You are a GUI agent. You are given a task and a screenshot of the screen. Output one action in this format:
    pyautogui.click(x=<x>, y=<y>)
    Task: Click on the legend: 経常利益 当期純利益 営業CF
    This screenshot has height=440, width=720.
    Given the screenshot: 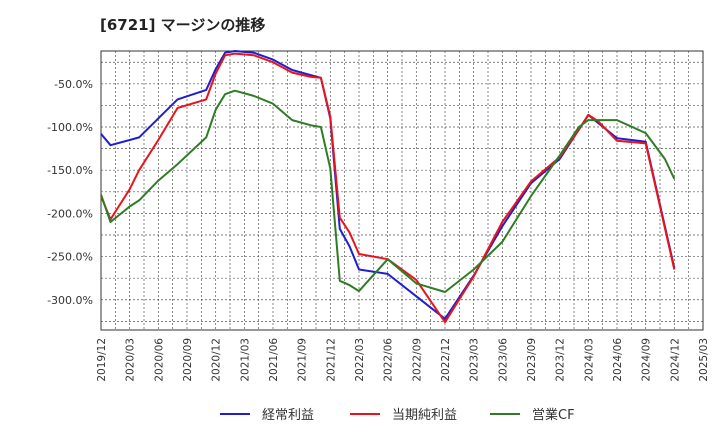 What is the action you would take?
    pyautogui.click(x=397, y=415)
    